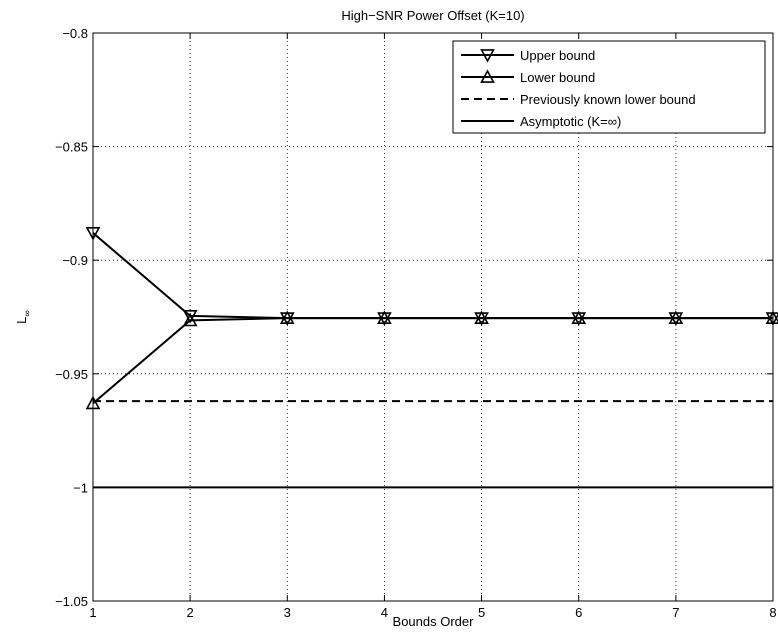  What do you see at coordinates (75, 260) in the screenshot?
I see `y-tick-label: −0.9` at bounding box center [75, 260].